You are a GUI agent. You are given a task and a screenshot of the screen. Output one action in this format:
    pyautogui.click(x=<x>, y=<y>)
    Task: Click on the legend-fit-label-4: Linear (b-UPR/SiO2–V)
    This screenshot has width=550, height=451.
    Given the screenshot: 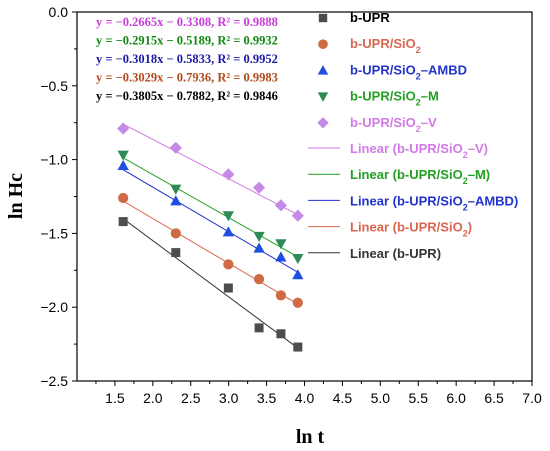 What is the action you would take?
    pyautogui.click(x=419, y=150)
    